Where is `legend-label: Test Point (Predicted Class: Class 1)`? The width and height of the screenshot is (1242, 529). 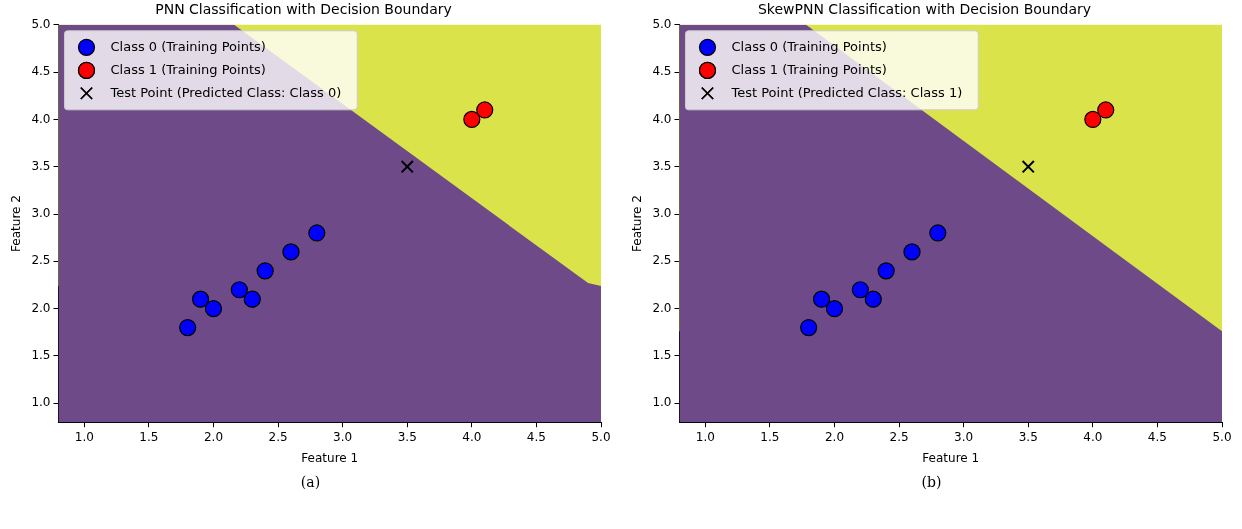
legend-label: Test Point (Predicted Class: Class 1) is located at coordinates (846, 92).